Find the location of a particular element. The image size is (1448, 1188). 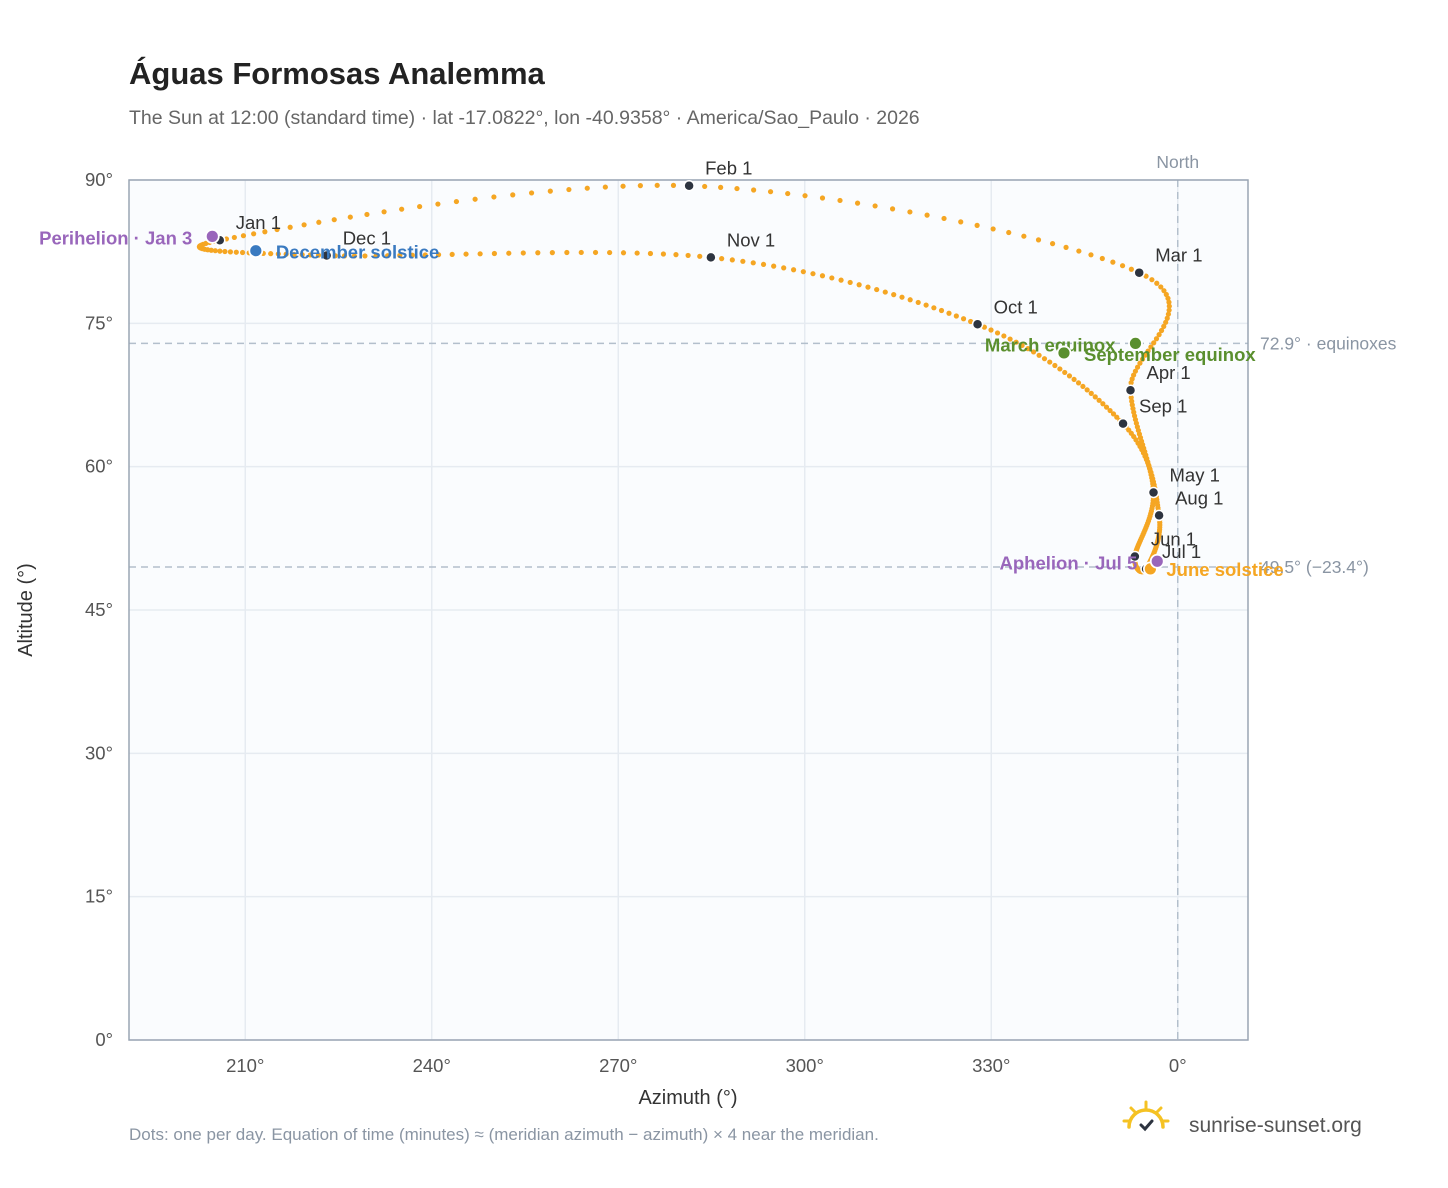

x-tick-label: 300° is located at coordinates (805, 1065).